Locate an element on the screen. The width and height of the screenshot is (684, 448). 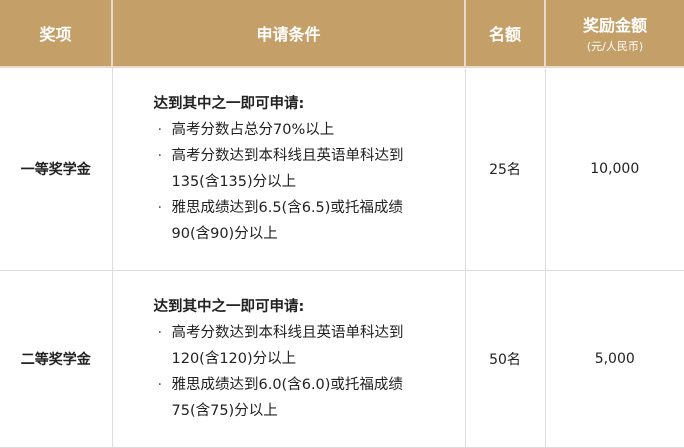
condition-item: 雅思成绩达到6.5(含6.5)或托福成绩90(含90)分以上 is located at coordinates (285, 221).